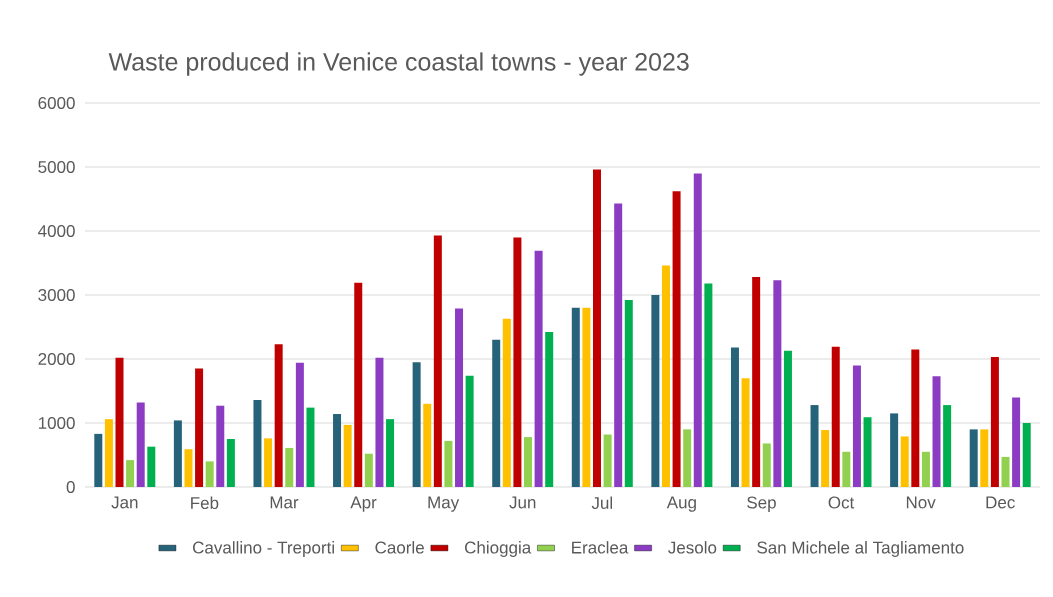 The height and width of the screenshot is (597, 1053). Describe the element at coordinates (284, 502) in the screenshot. I see `x-tick-label: Mar` at that location.